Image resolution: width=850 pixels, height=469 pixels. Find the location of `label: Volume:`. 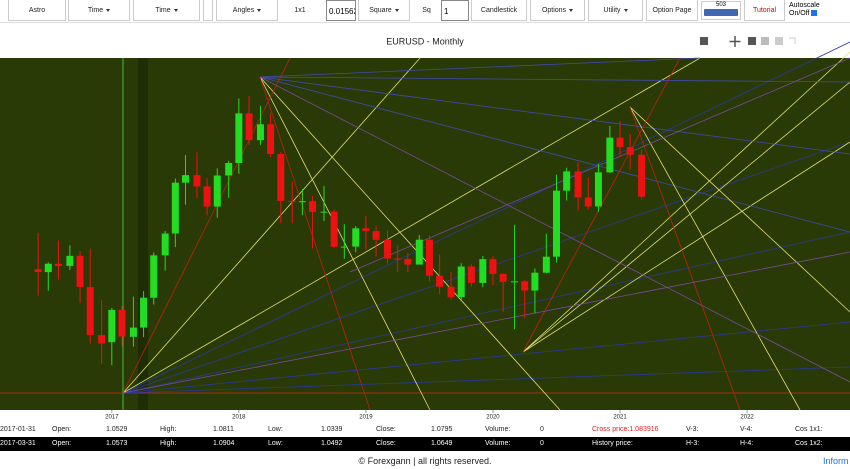

label: Volume: is located at coordinates (498, 429).